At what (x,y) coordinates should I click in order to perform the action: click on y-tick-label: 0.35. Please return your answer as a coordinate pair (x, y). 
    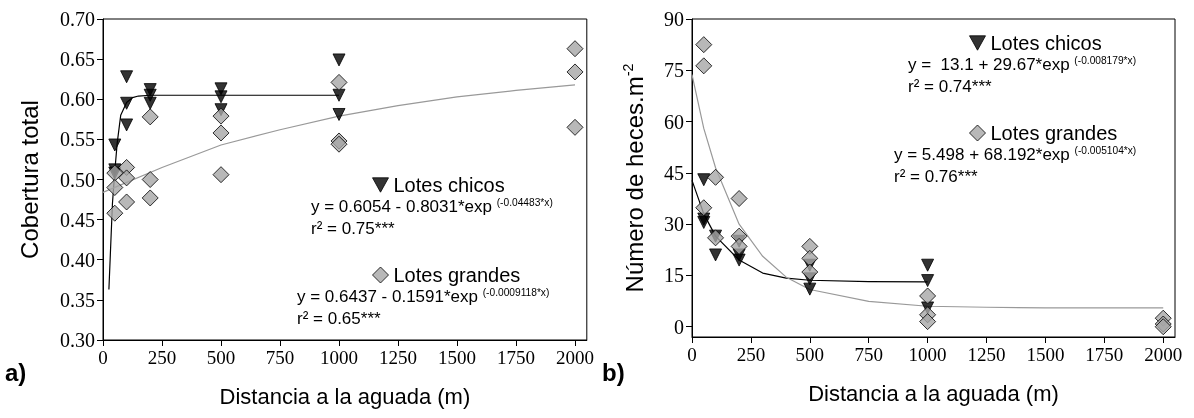
    Looking at the image, I should click on (77, 299).